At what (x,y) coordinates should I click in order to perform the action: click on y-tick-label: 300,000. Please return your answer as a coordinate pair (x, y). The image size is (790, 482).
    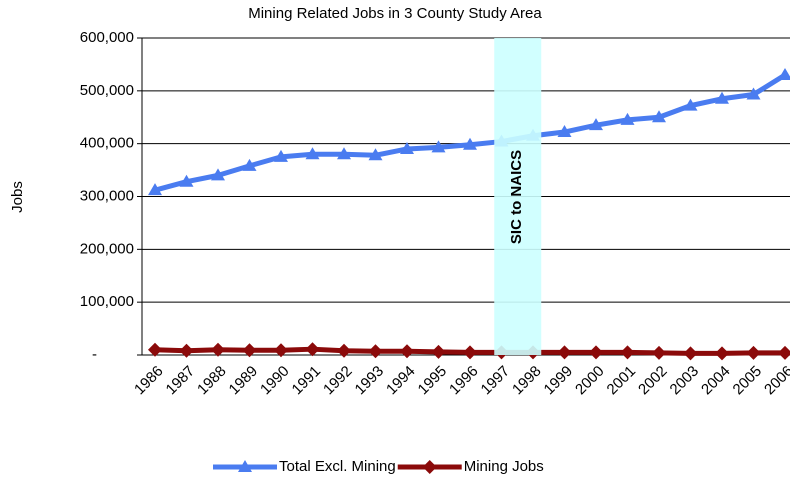
    Looking at the image, I should click on (107, 195).